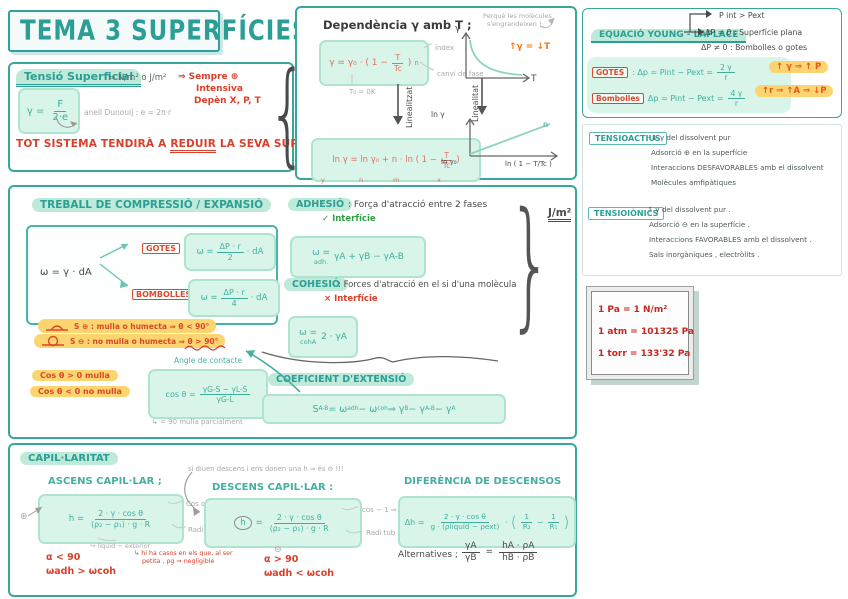  I want to click on fraction: ΔP · r 4, so click(234, 298).